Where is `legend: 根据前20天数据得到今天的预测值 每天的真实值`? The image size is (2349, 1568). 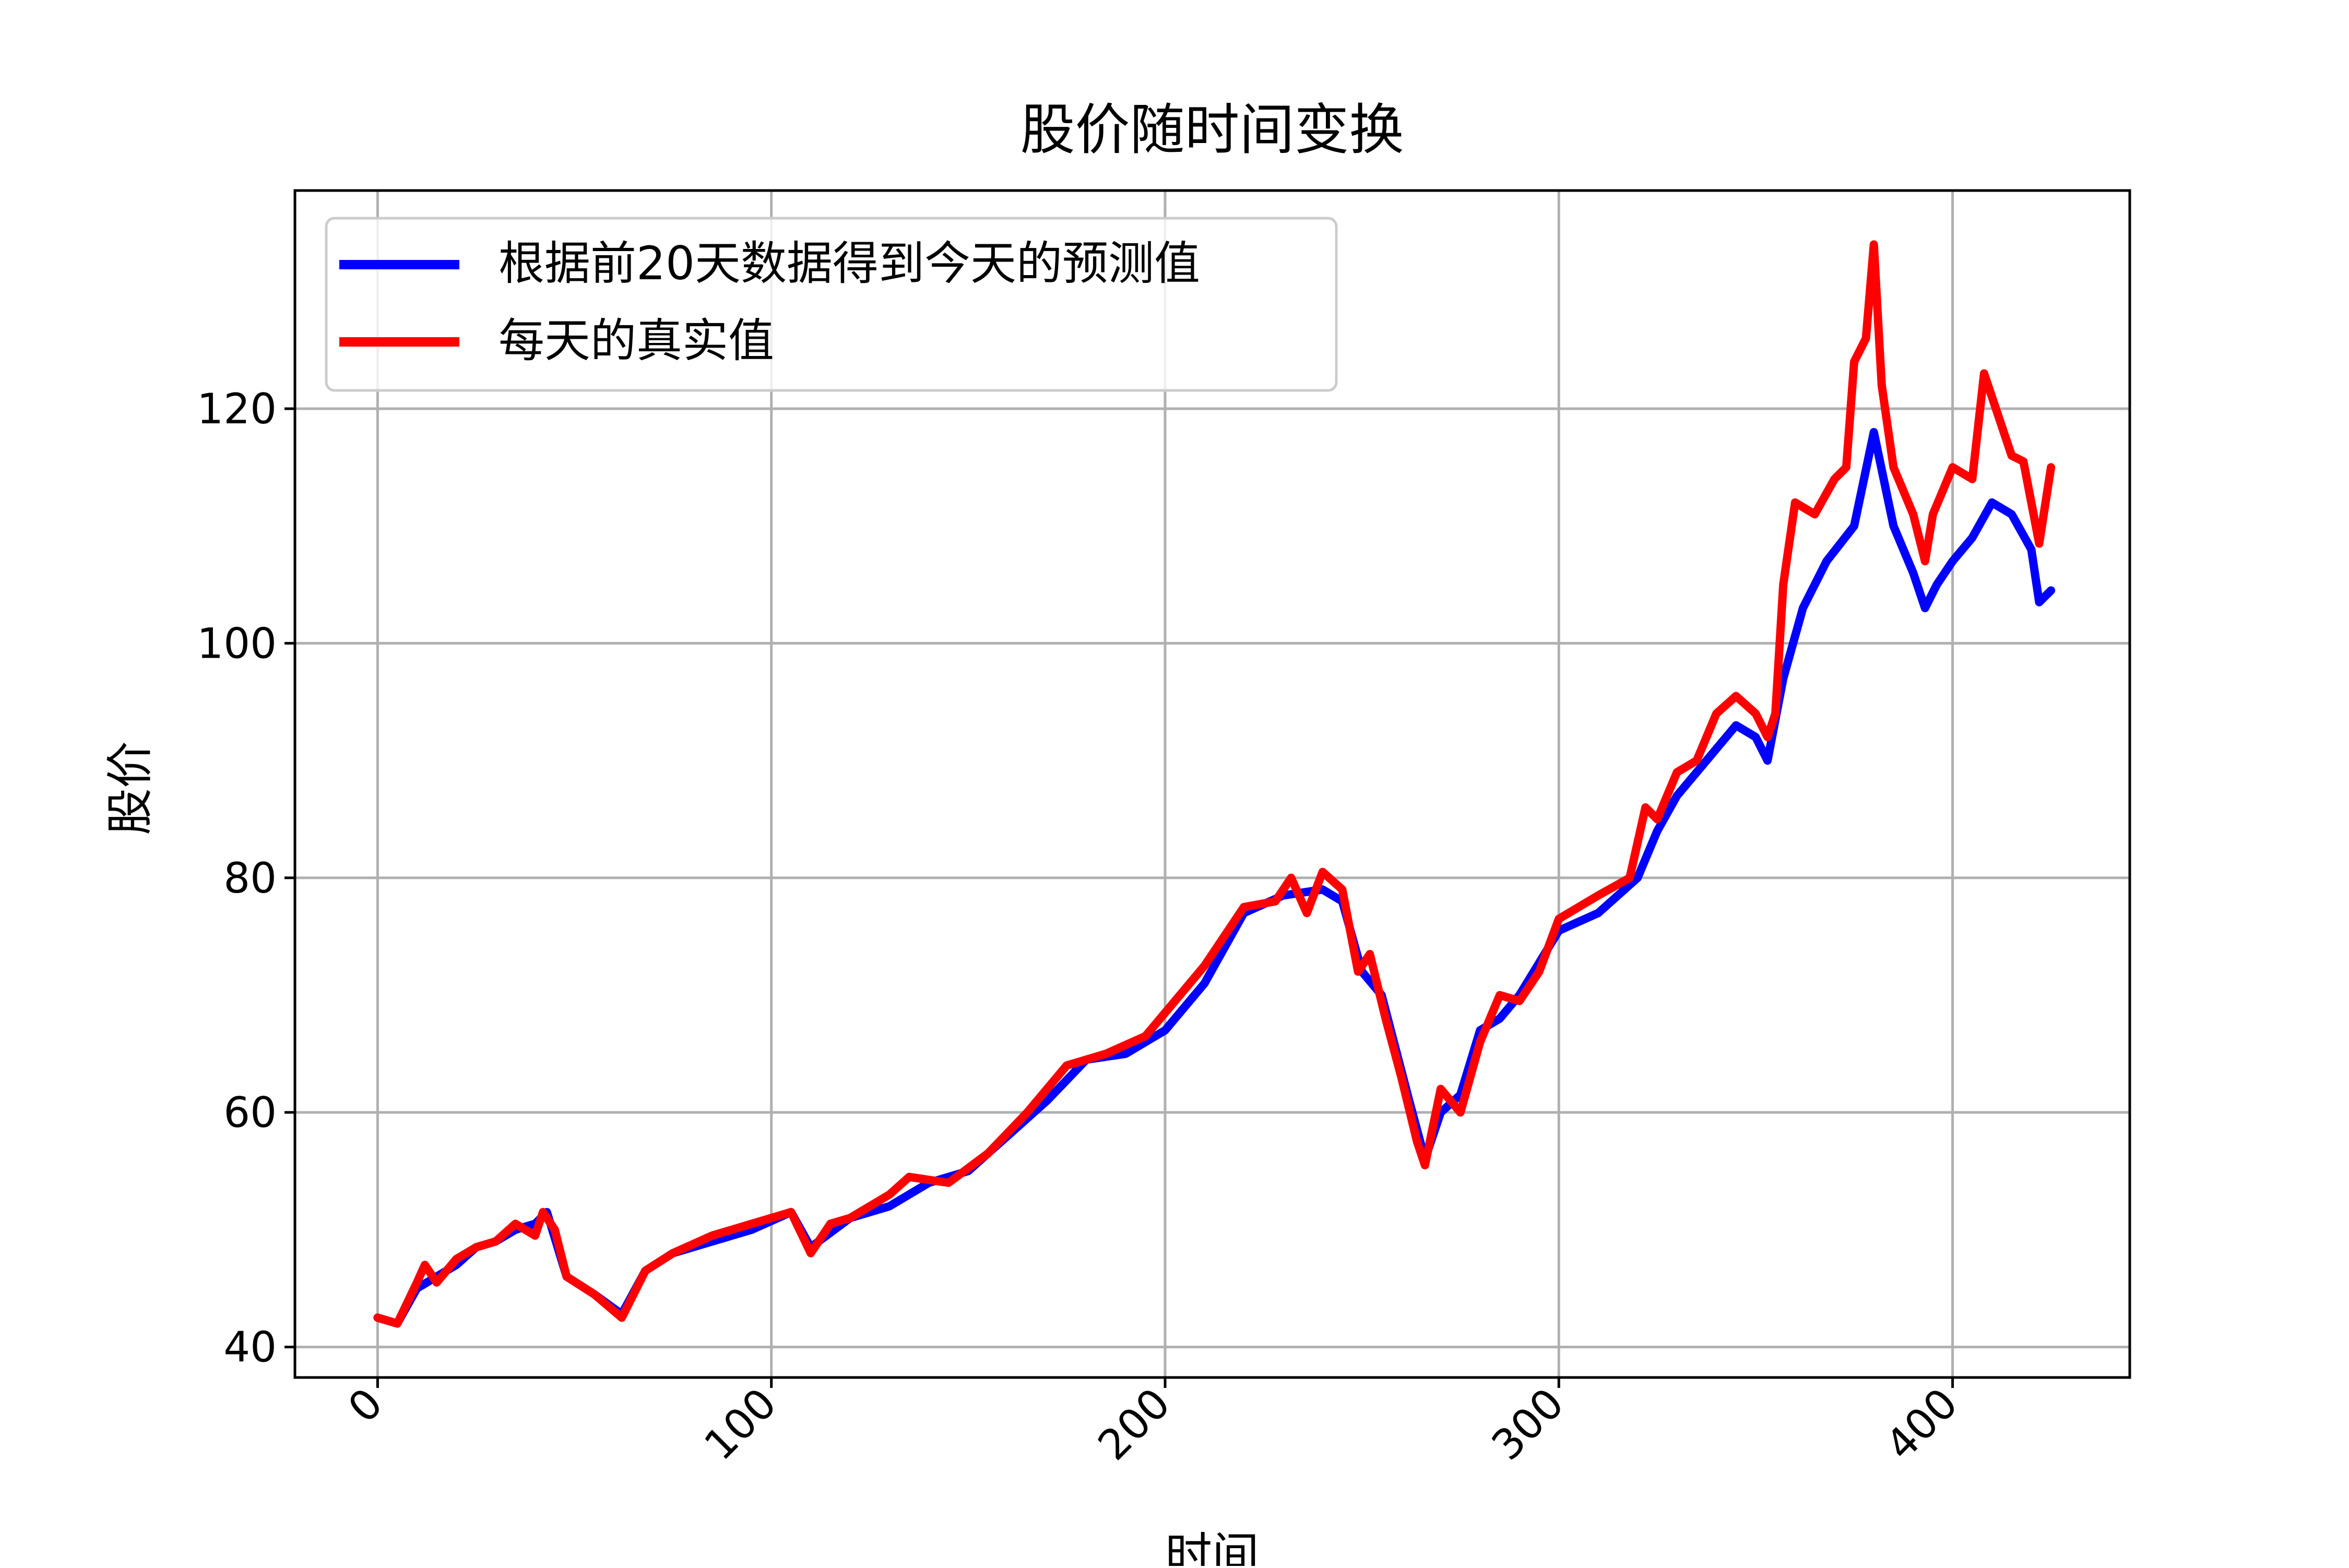 legend: 根据前20天数据得到今天的预测值 每天的真实值 is located at coordinates (831, 304).